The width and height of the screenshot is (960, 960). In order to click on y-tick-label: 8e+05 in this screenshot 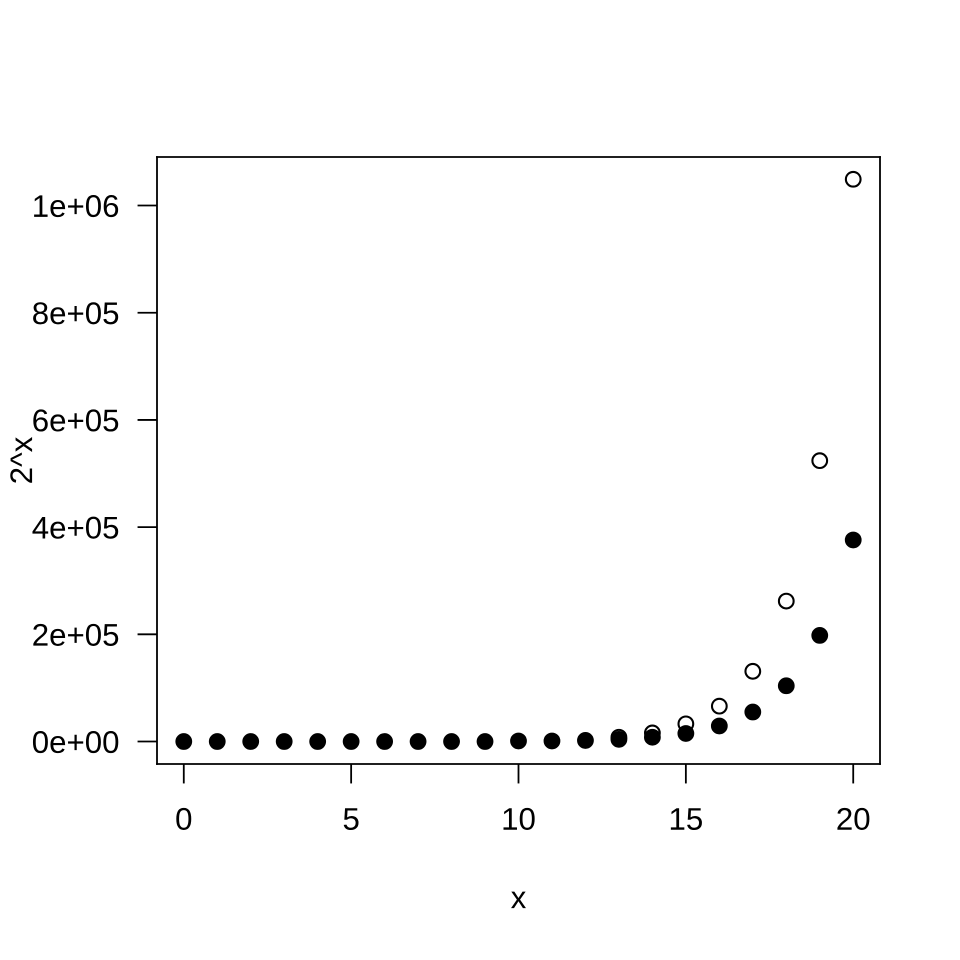, I will do `click(75, 313)`.